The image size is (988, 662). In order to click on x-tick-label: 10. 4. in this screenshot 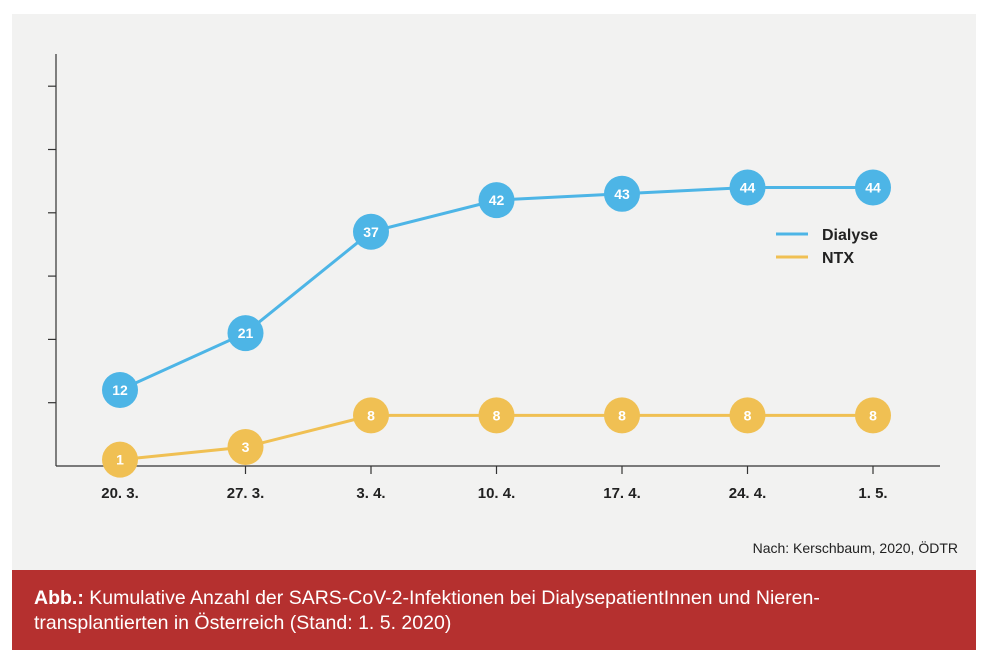, I will do `click(497, 493)`.